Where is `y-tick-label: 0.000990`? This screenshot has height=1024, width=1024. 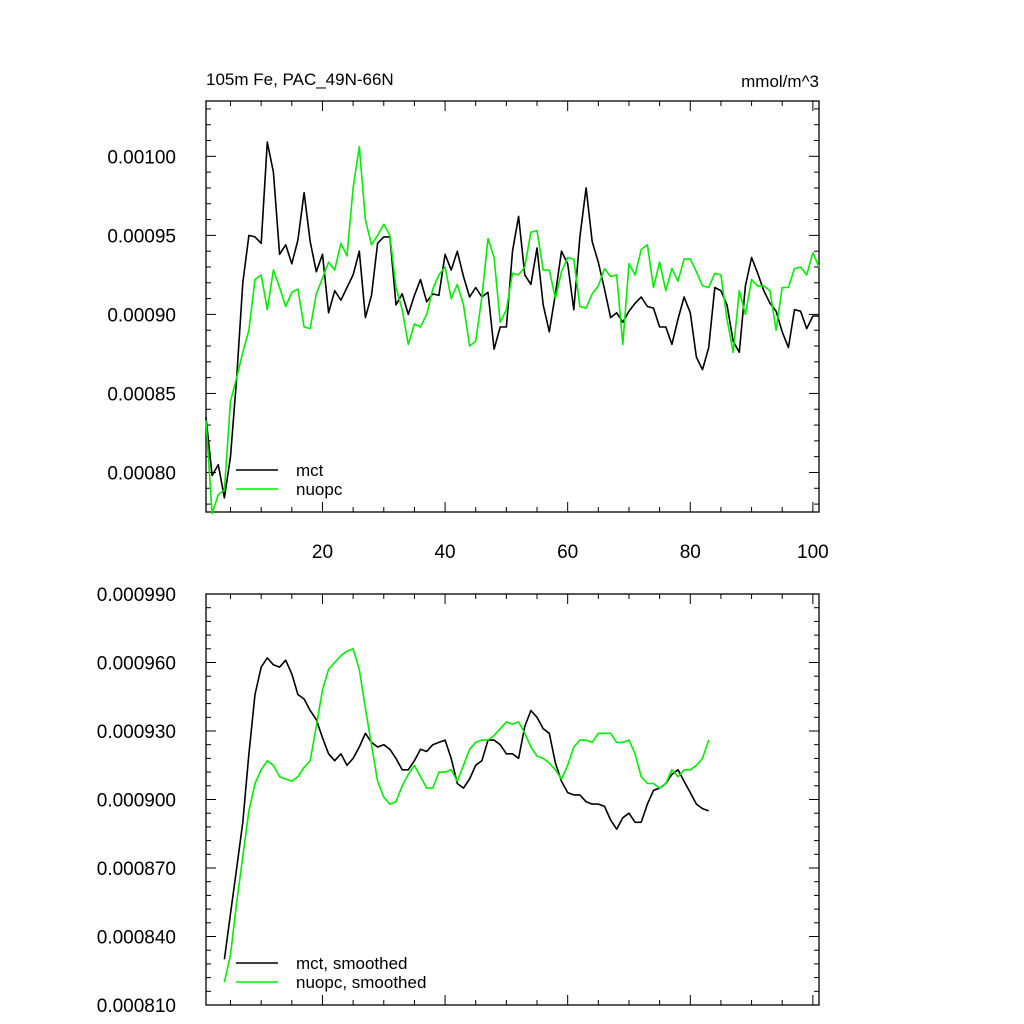
y-tick-label: 0.000990 is located at coordinates (136, 595).